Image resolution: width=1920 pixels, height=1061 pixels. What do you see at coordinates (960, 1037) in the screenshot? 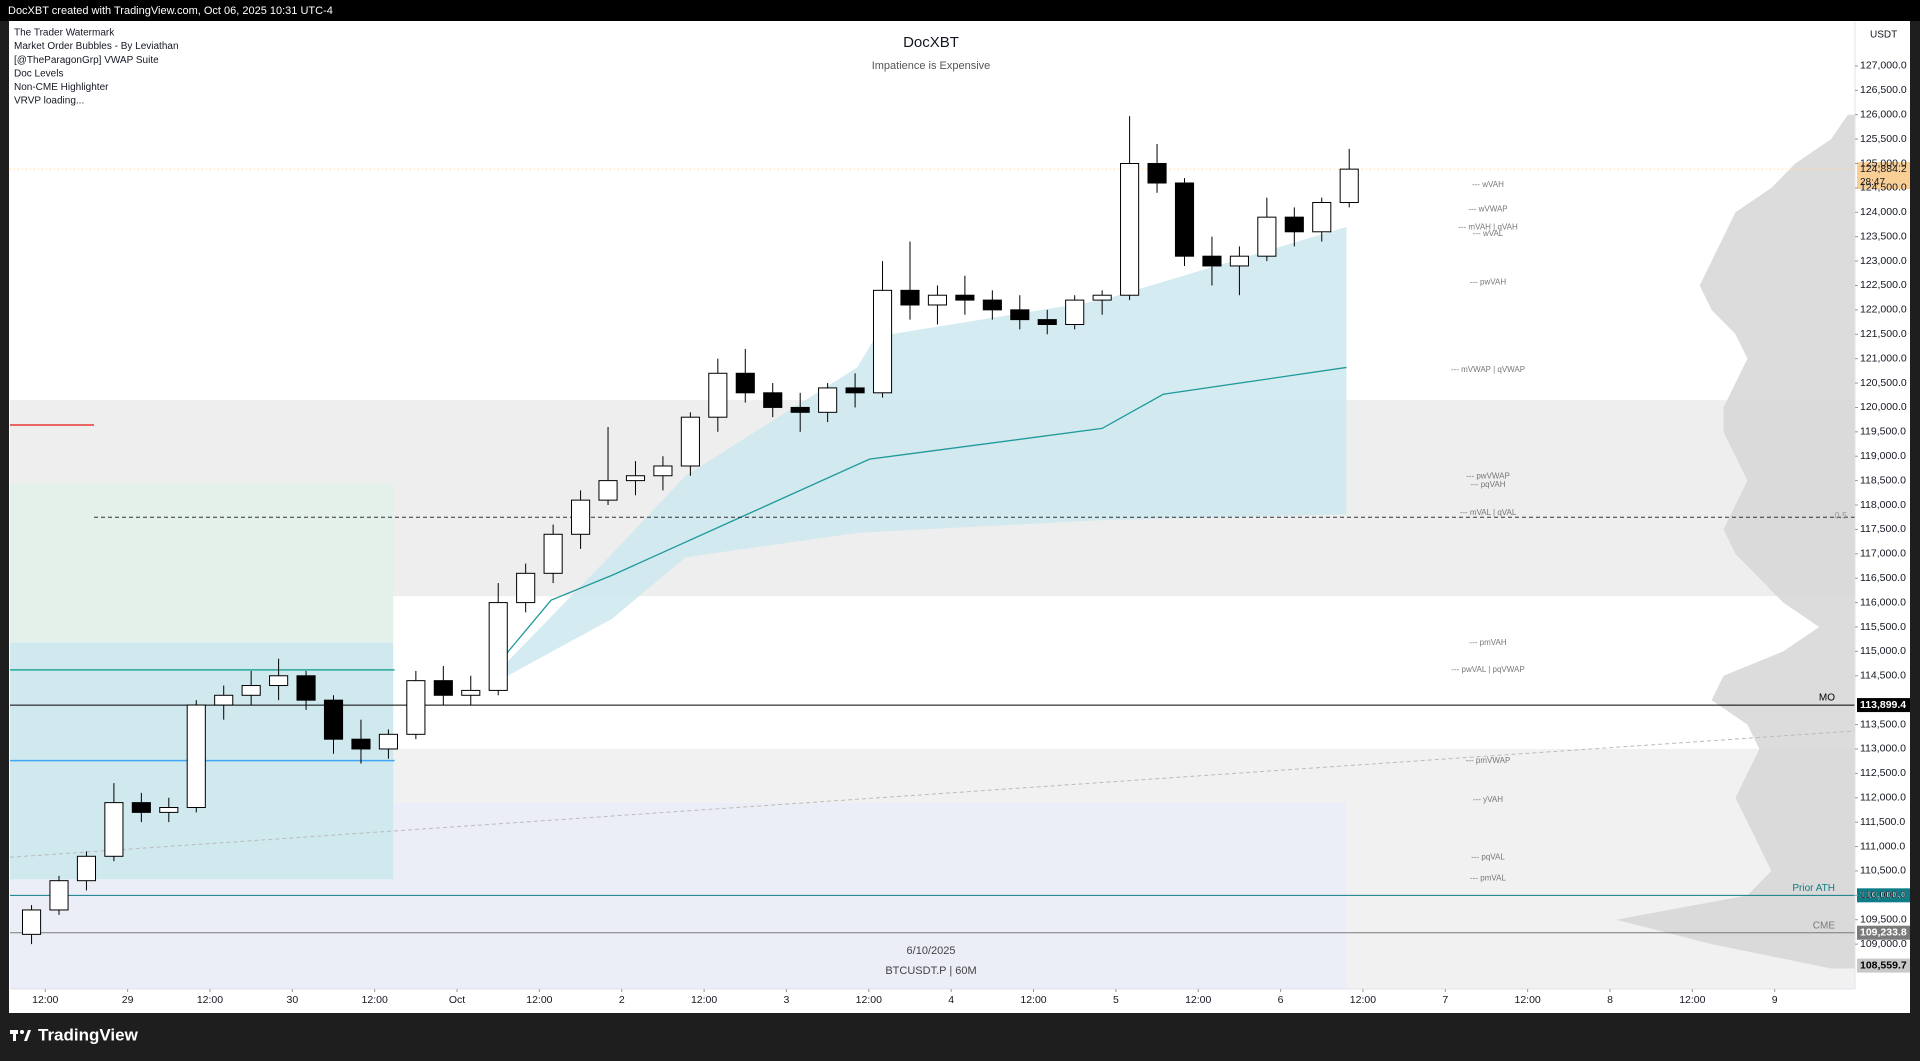
I see `footer` at bounding box center [960, 1037].